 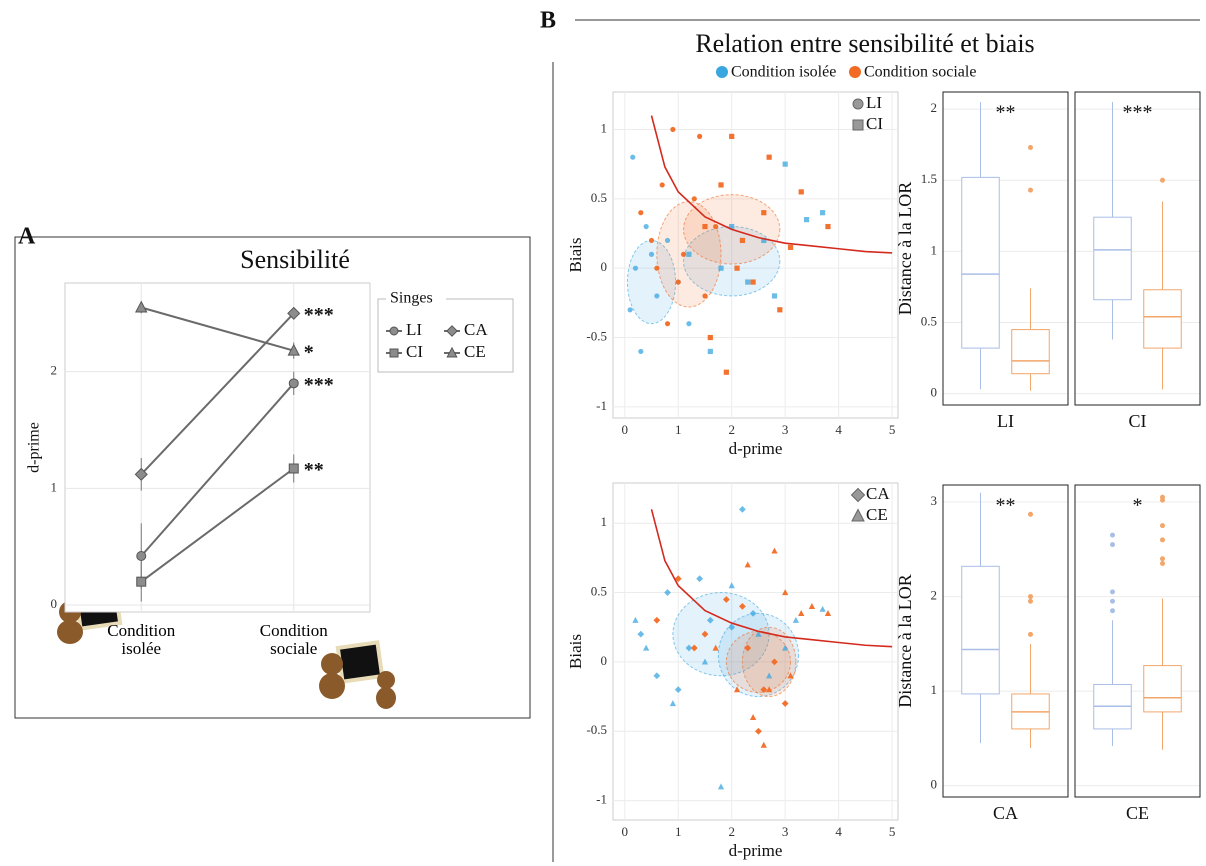 I want to click on significance-stars: **, so click(x=1006, y=113).